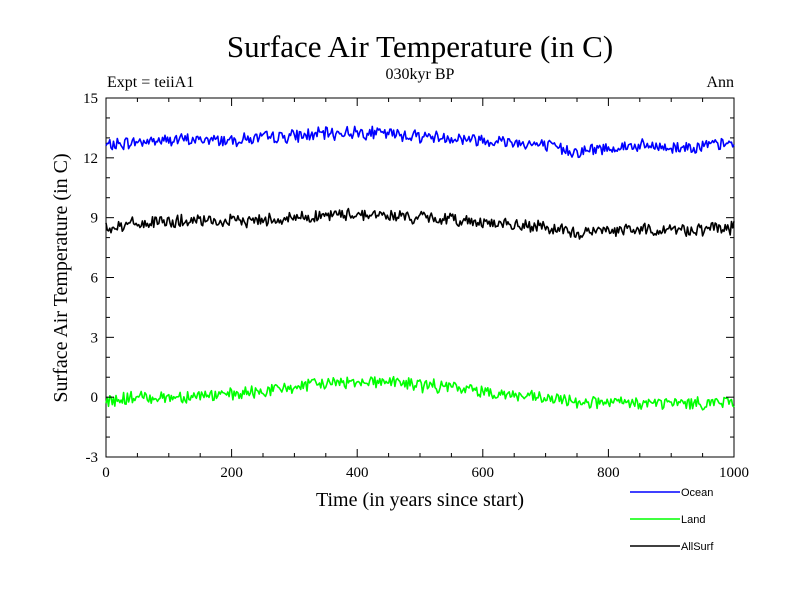  What do you see at coordinates (608, 473) in the screenshot?
I see `x-tick-label: 800` at bounding box center [608, 473].